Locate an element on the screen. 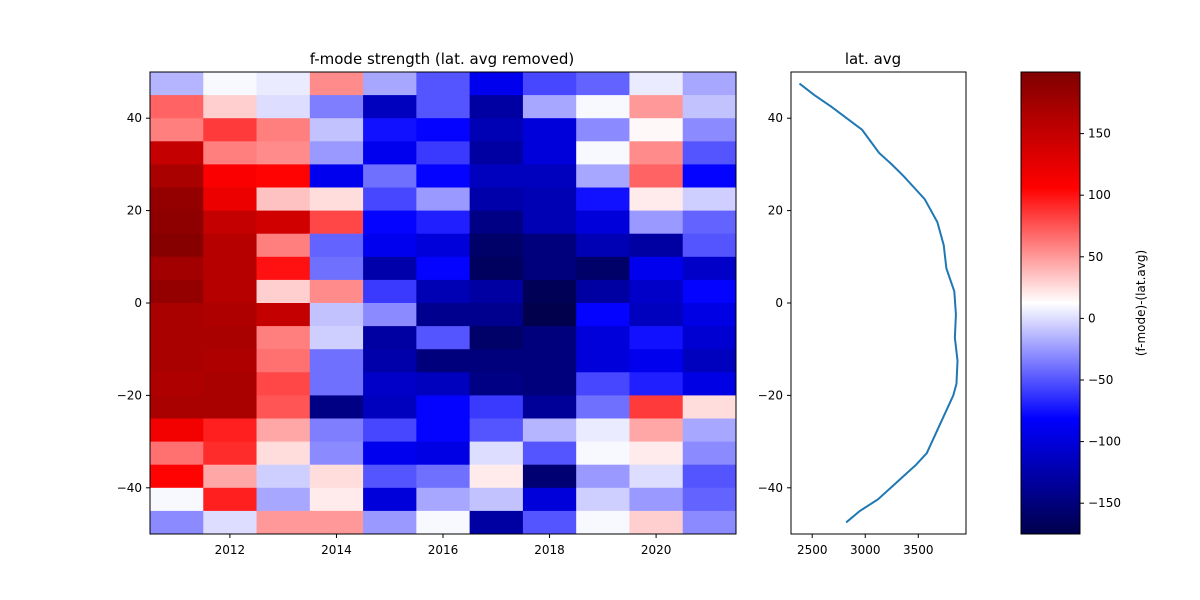 This screenshot has height=600, width=1200. colorbar-tick-label: 150 is located at coordinates (1099, 134).